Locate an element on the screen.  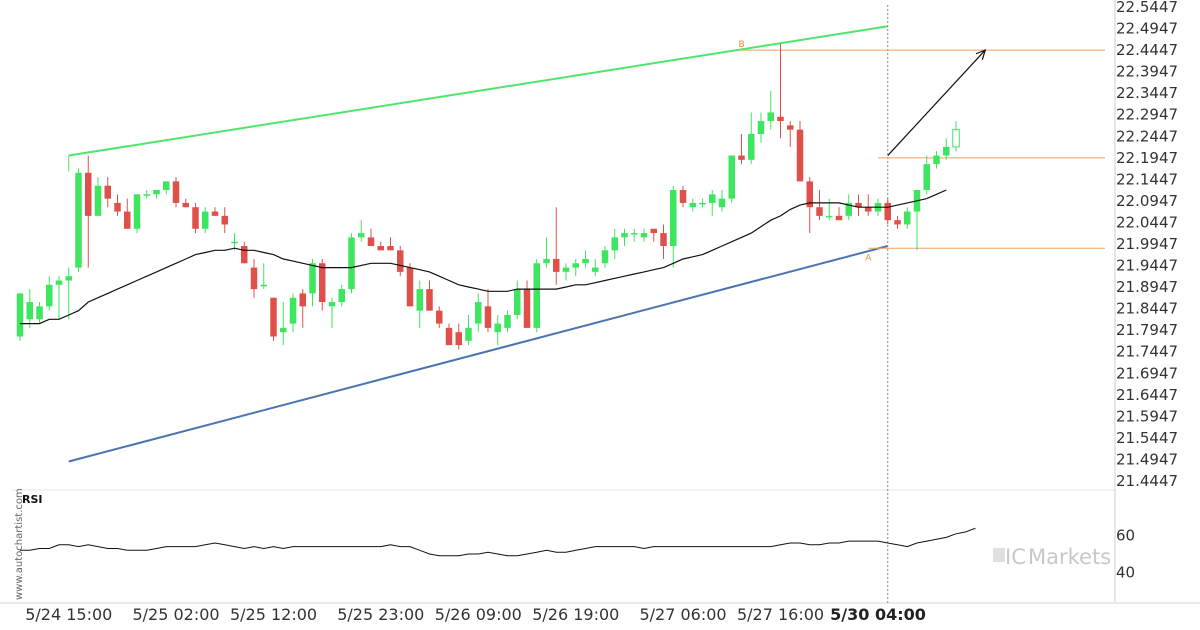
annotations: BA is located at coordinates (863, 151).